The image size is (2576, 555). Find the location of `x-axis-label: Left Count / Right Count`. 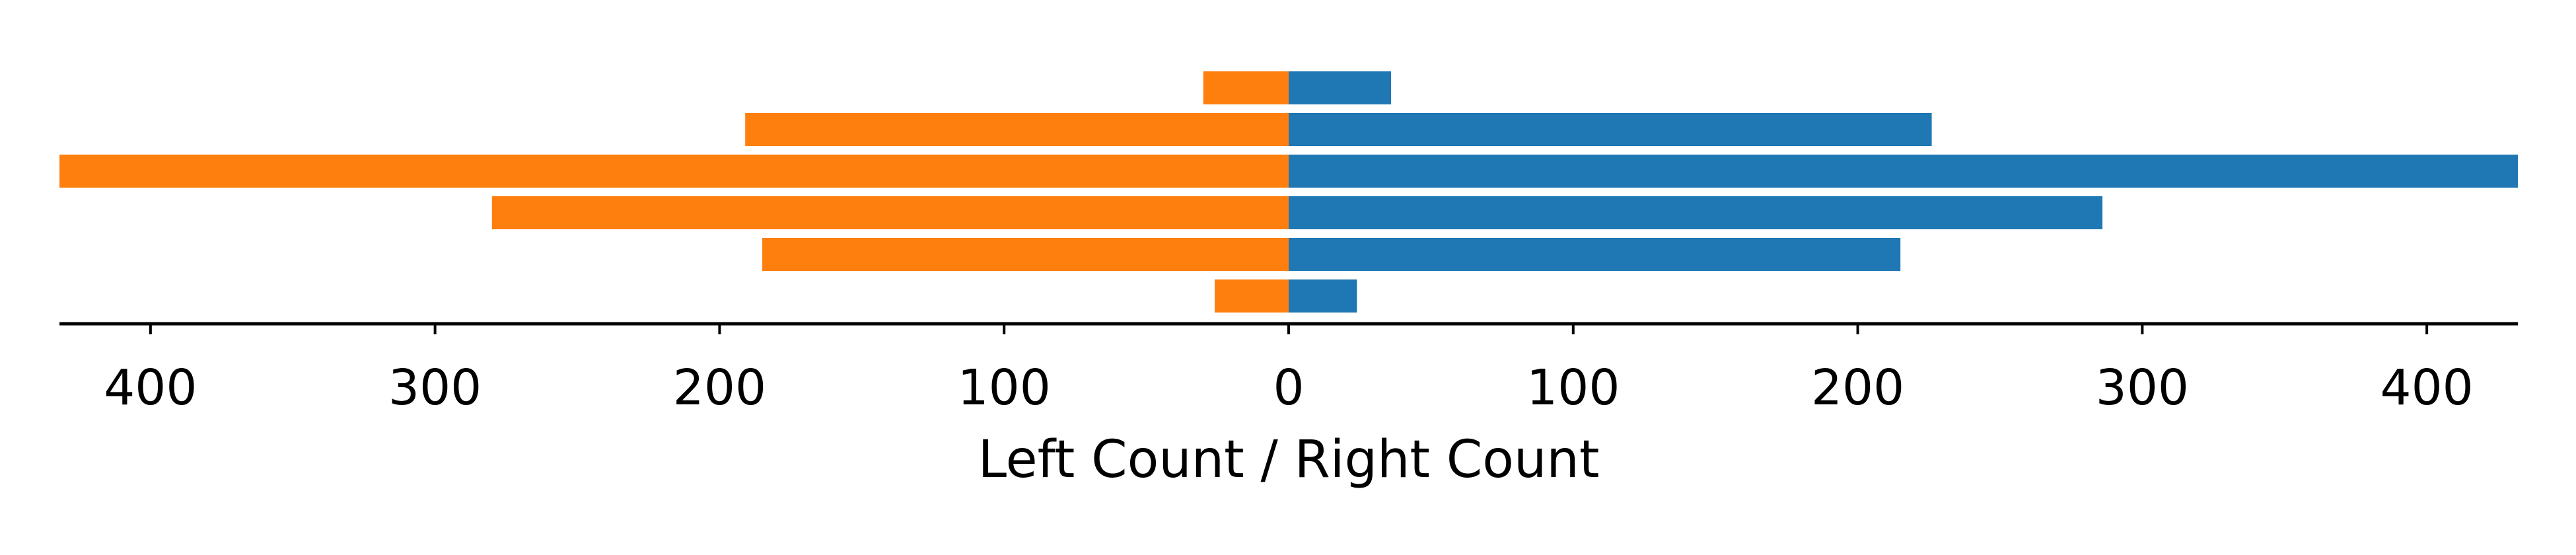

x-axis-label: Left Count / Right Count is located at coordinates (1289, 460).